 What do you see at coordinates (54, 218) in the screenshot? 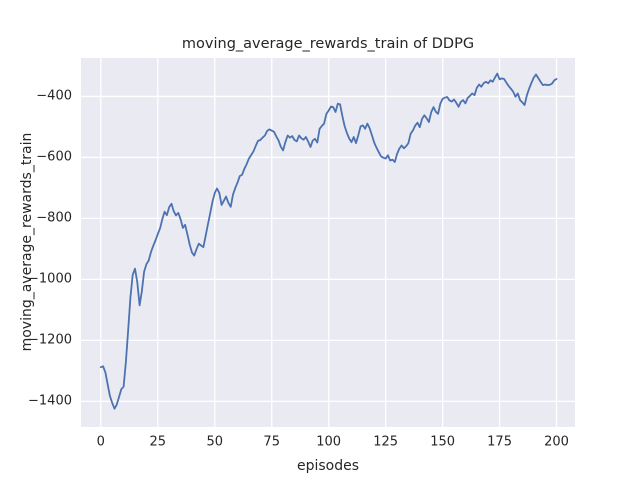
I see `y-tick-label: −800` at bounding box center [54, 218].